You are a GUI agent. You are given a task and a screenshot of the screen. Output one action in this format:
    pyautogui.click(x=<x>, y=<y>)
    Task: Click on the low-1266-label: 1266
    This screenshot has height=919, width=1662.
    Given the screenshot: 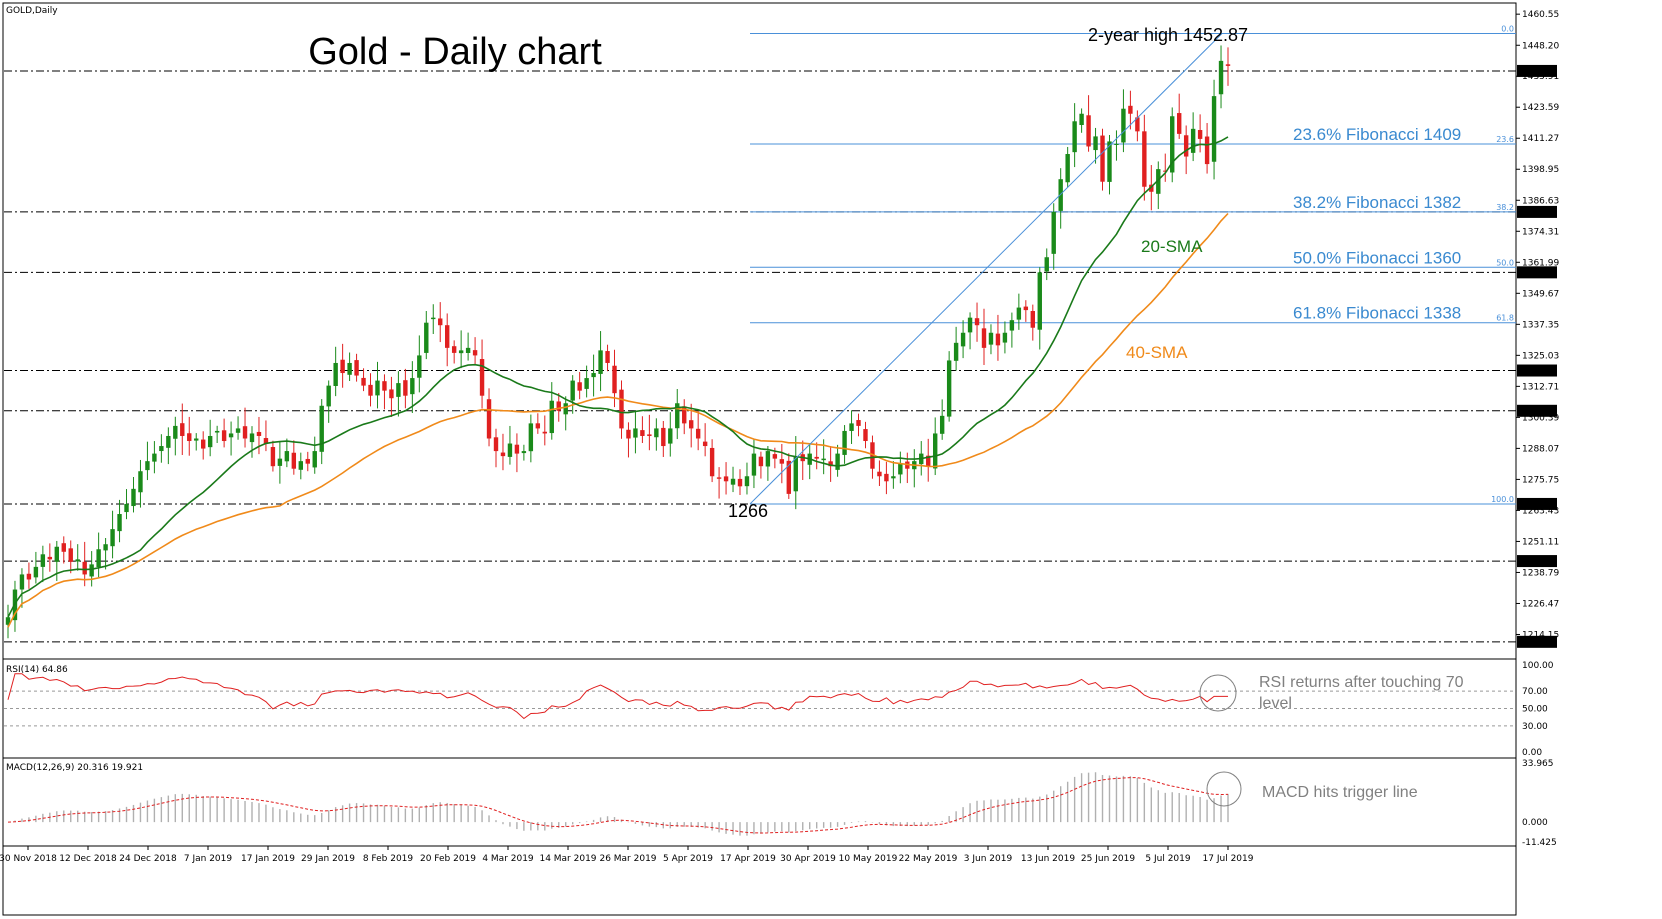 What is the action you would take?
    pyautogui.click(x=748, y=511)
    